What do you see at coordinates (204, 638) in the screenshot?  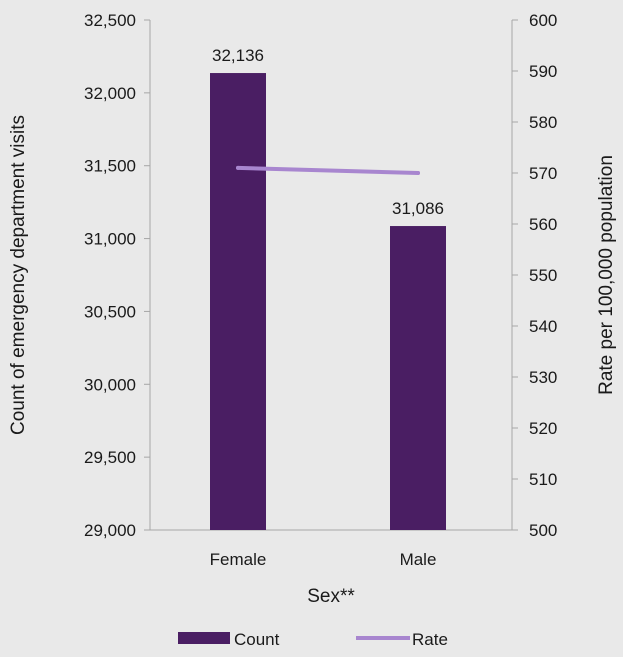 I see `legend-swatch-count` at bounding box center [204, 638].